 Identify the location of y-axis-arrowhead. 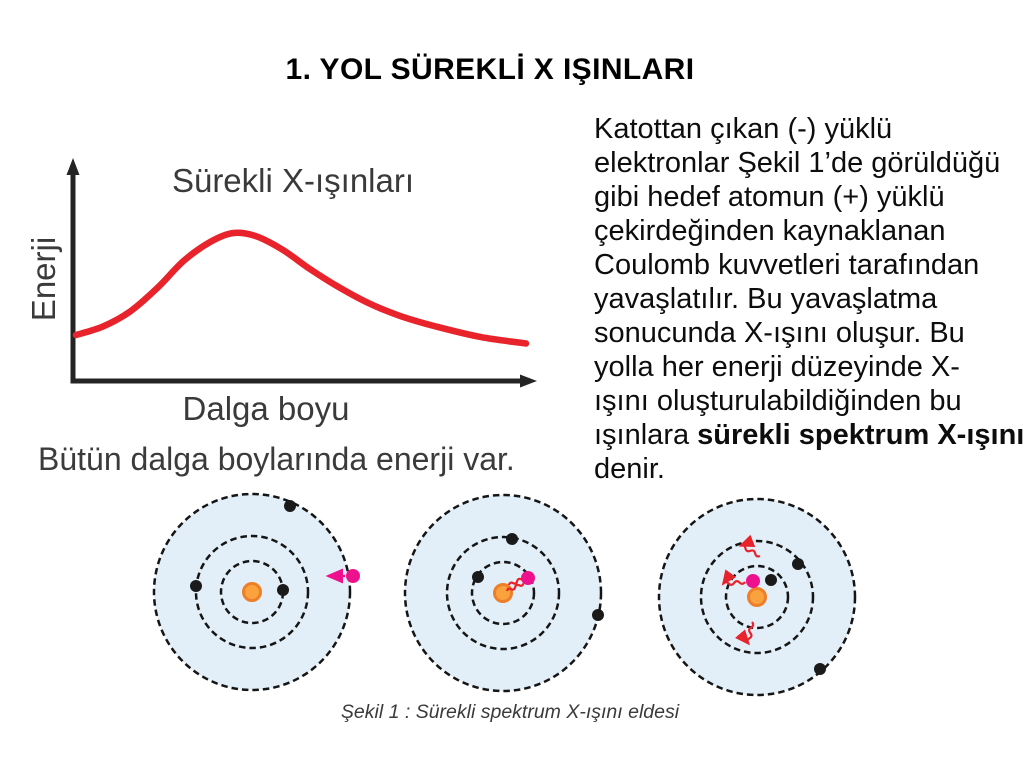
(73, 166).